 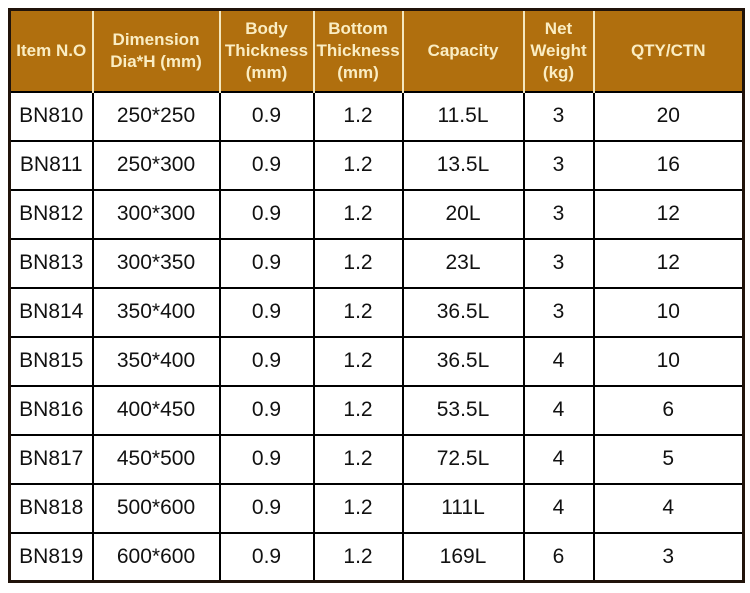 I want to click on header-cell-item-no: Item N.O, so click(x=51, y=50).